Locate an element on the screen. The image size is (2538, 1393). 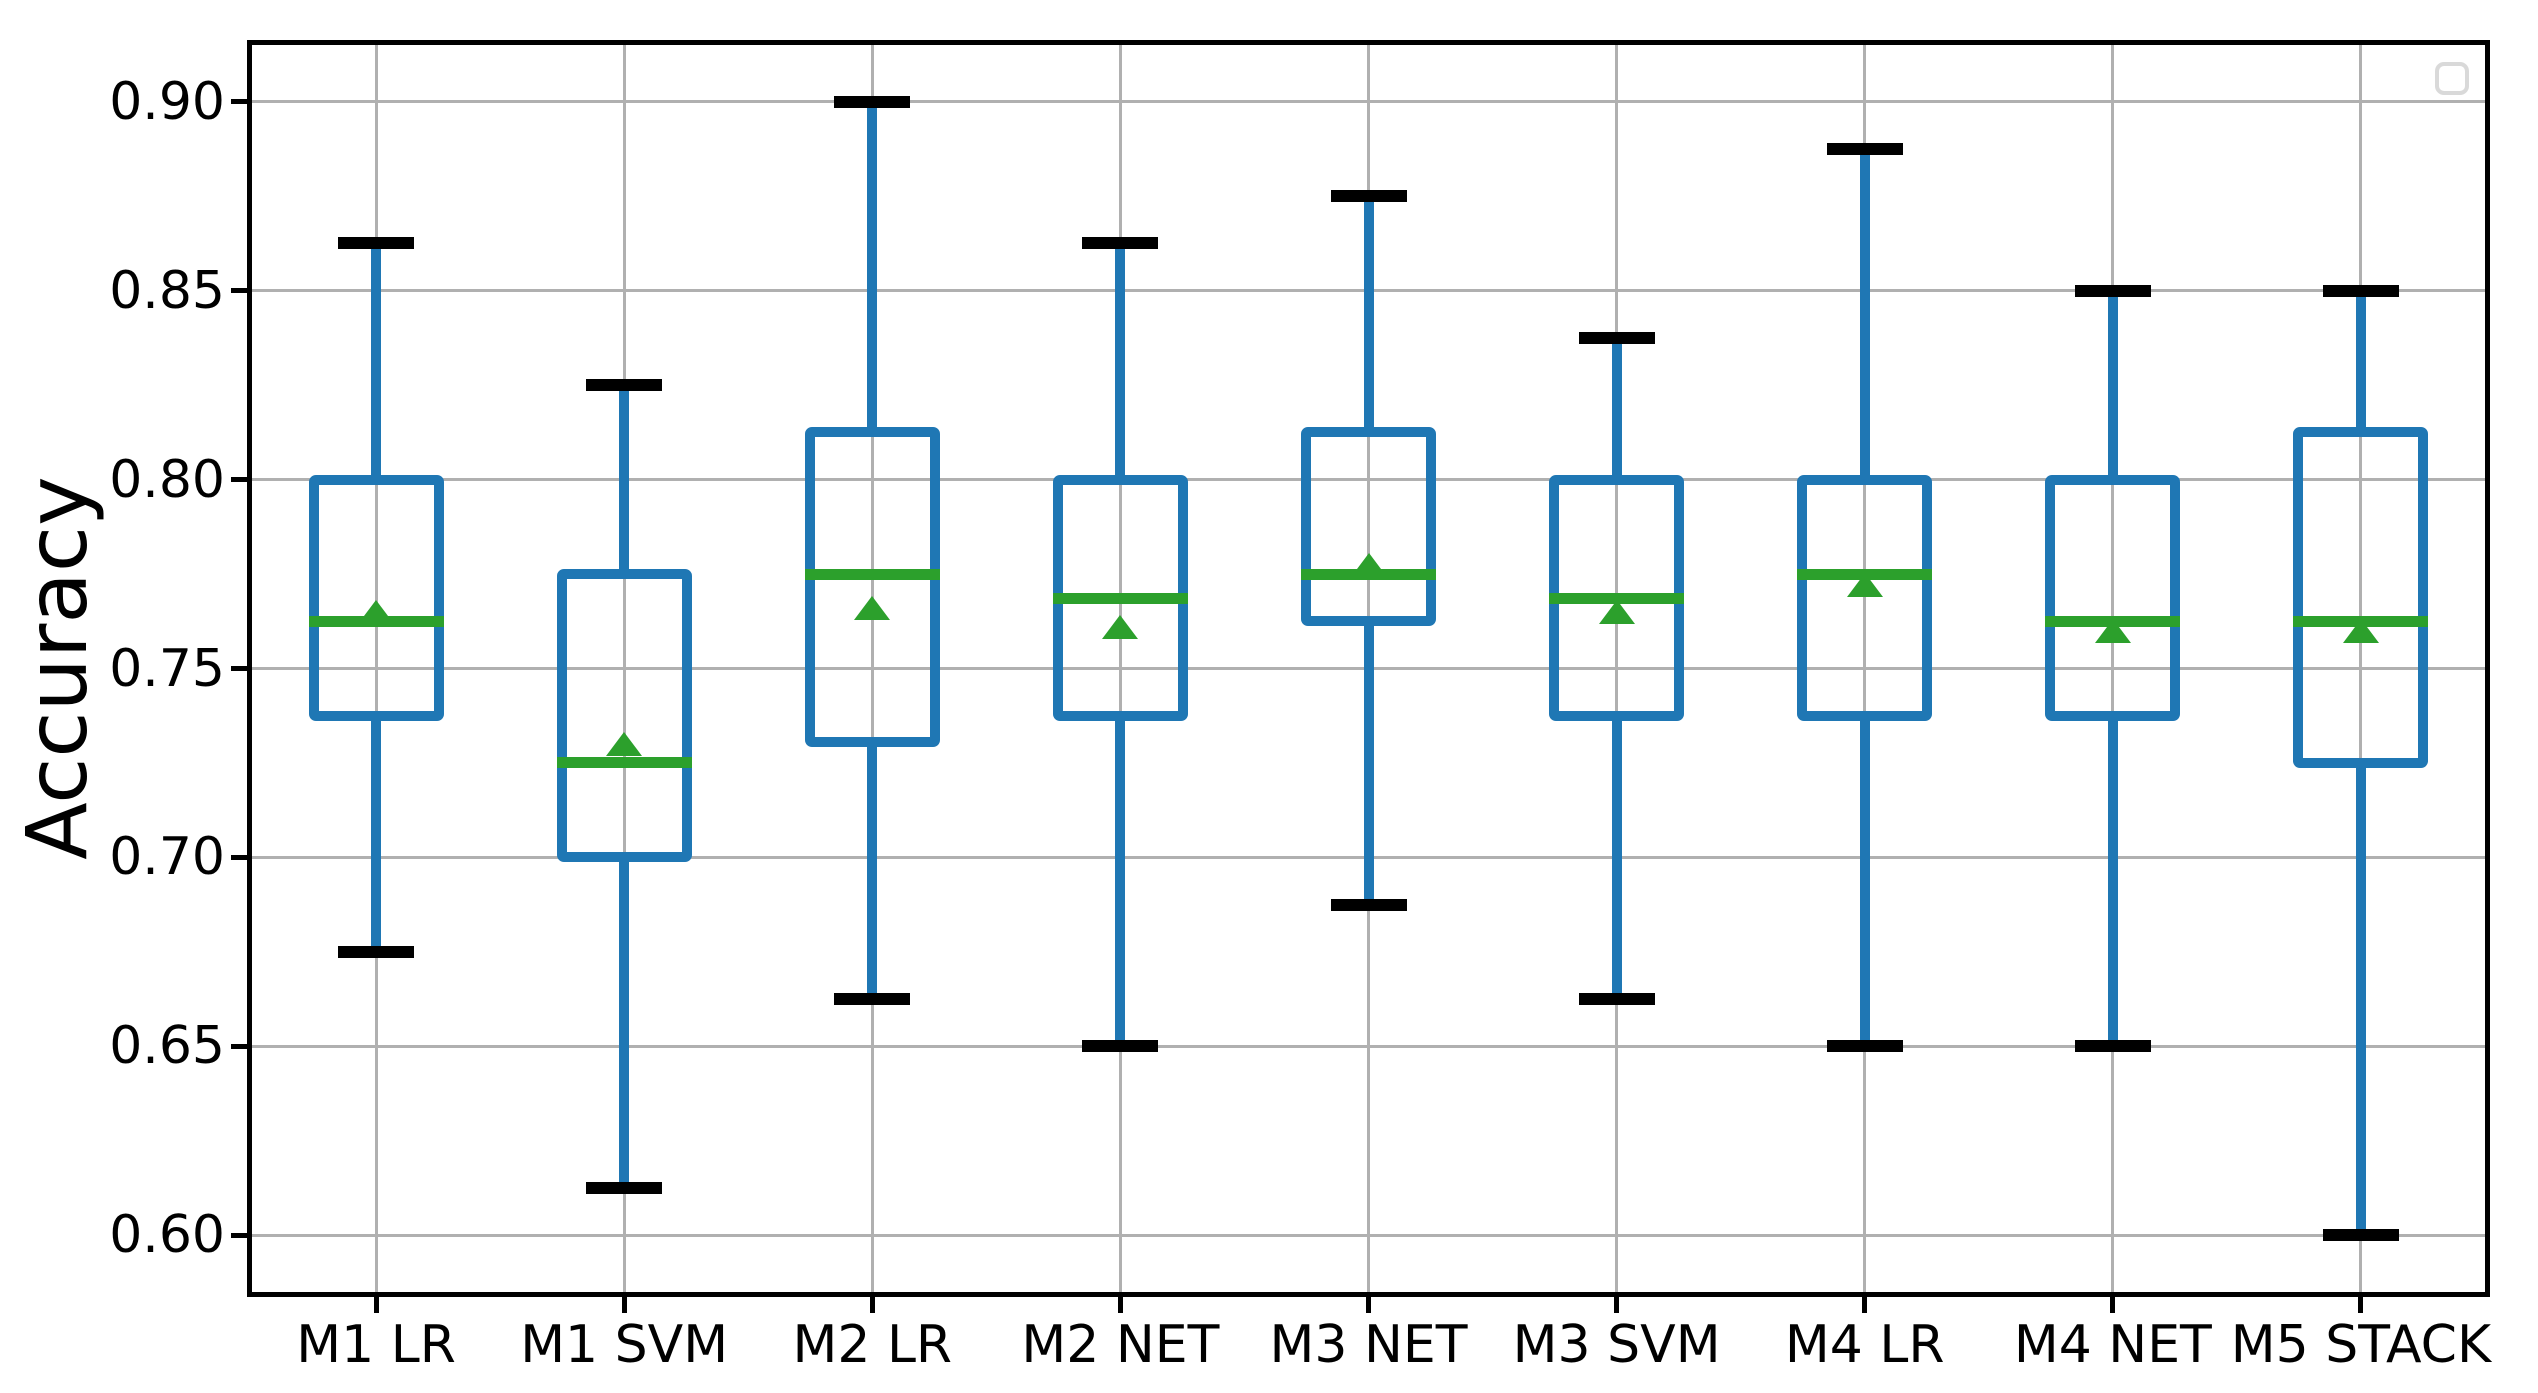
x-tick-label: M2 NET is located at coordinates (1120, 1345).